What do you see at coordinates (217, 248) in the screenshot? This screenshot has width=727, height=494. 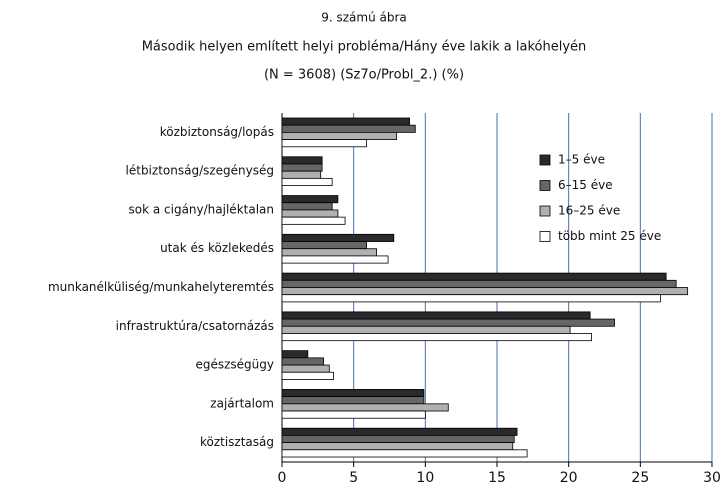 I see `y-tick-label: utak és közlekedés` at bounding box center [217, 248].